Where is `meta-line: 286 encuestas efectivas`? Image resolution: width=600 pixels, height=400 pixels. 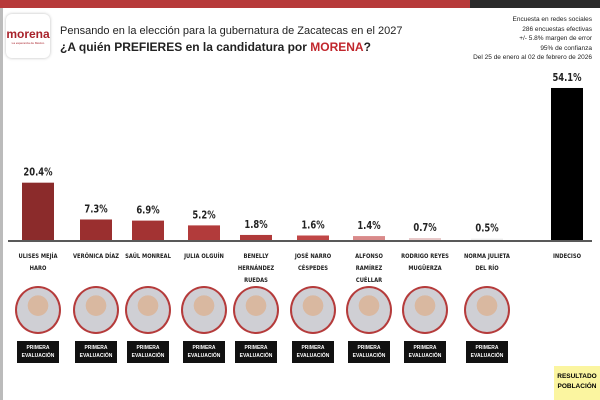
meta-line: 286 encuestas efectivas is located at coordinates (557, 29).